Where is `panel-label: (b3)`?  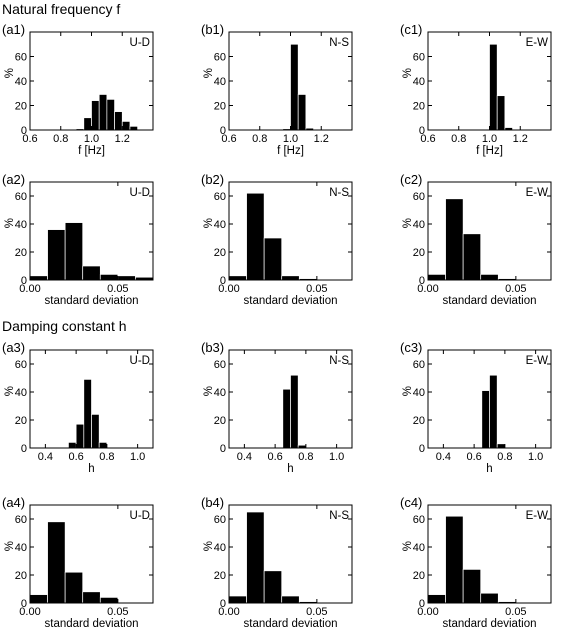 panel-label: (b3) is located at coordinates (212, 347).